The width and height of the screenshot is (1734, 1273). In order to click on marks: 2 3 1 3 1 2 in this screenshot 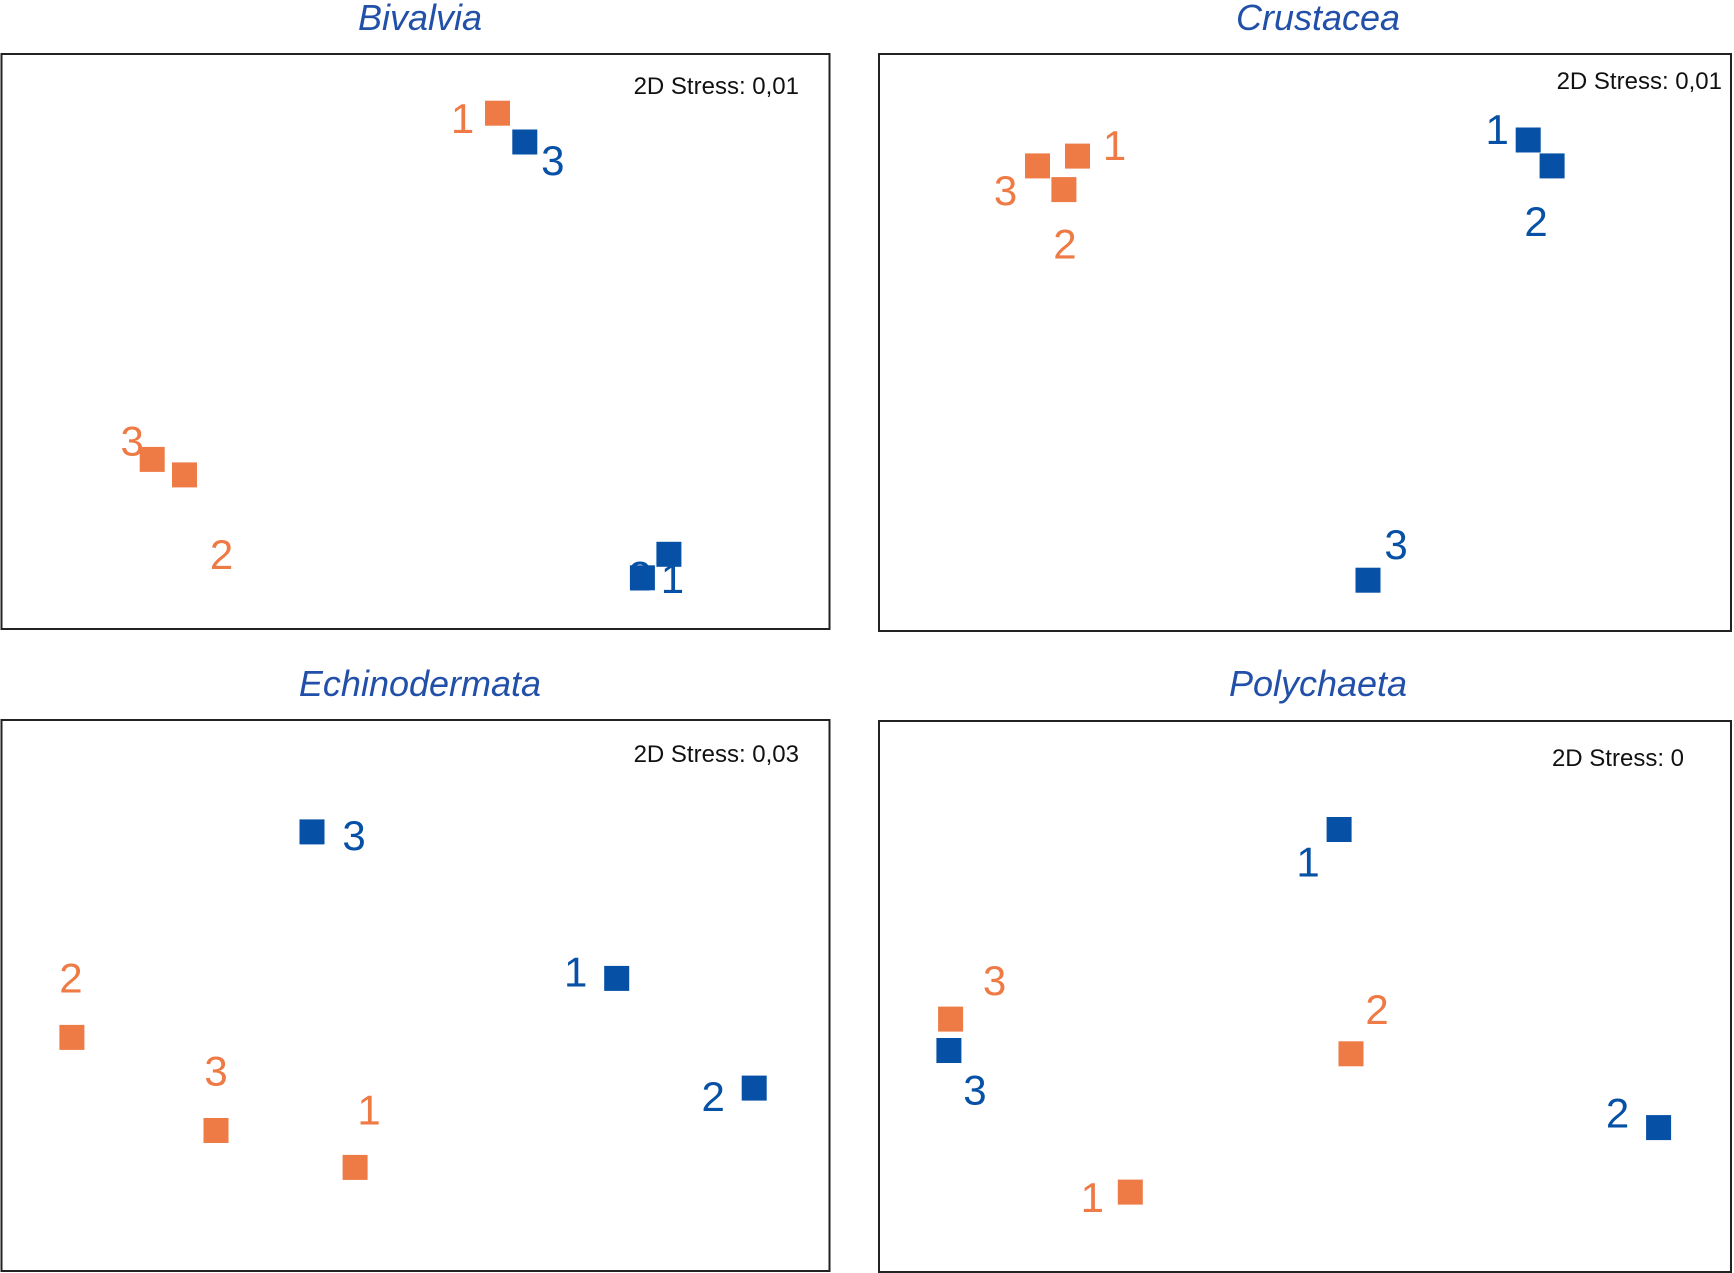, I will do `click(413, 996)`.